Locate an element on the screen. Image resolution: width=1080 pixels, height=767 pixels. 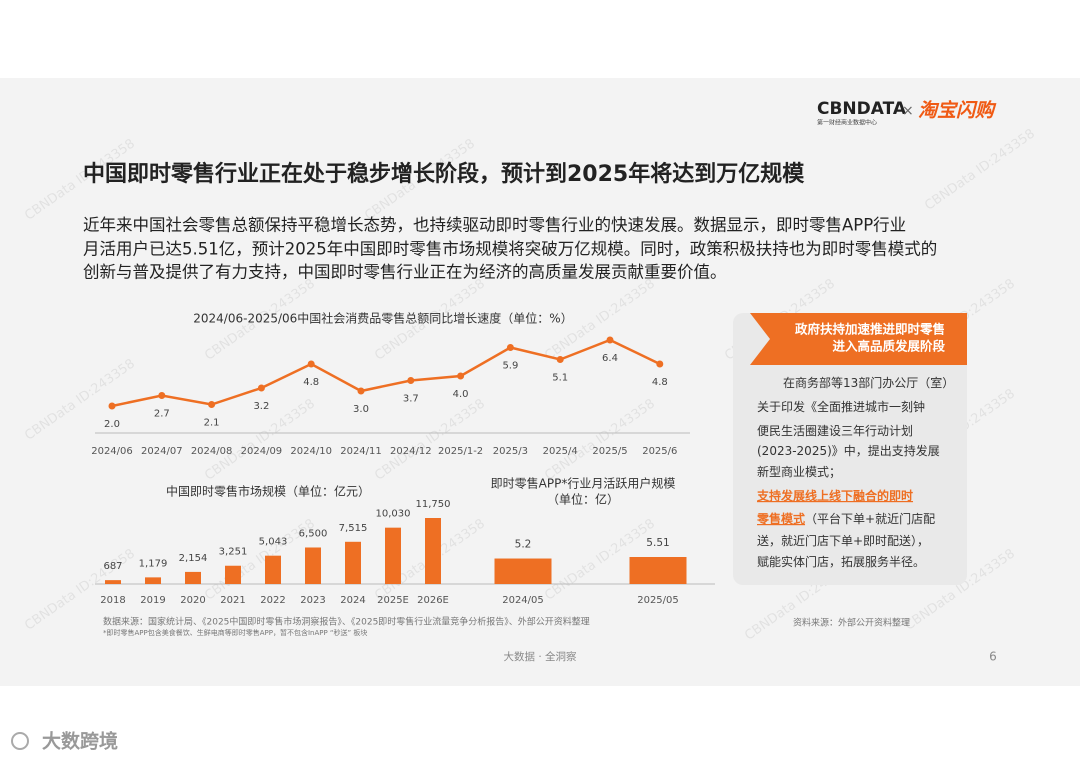
tagline: 大数据 · 全洞察 is located at coordinates (540, 656).